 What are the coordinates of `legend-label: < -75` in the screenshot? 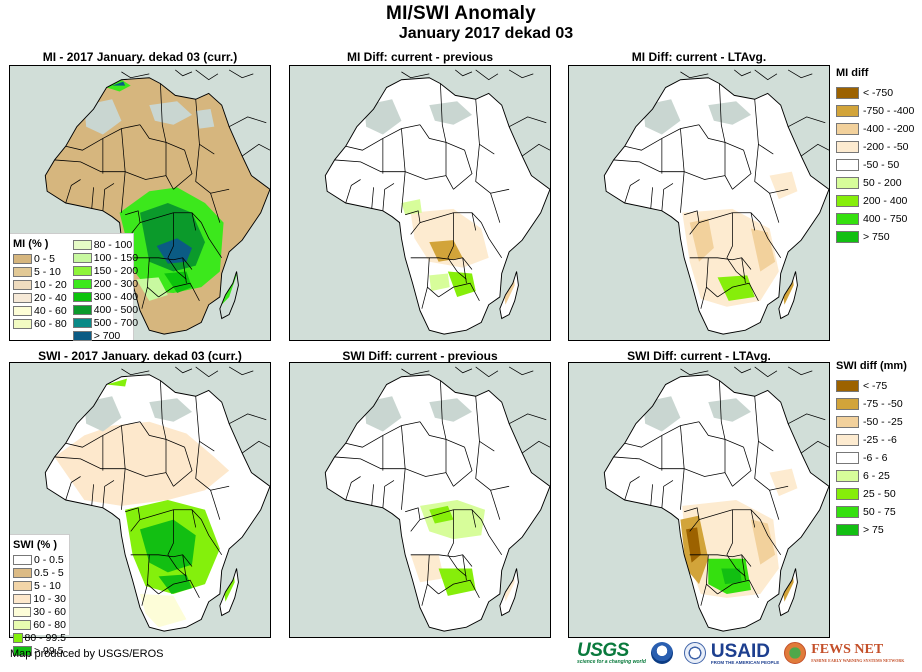 It's located at (875, 386).